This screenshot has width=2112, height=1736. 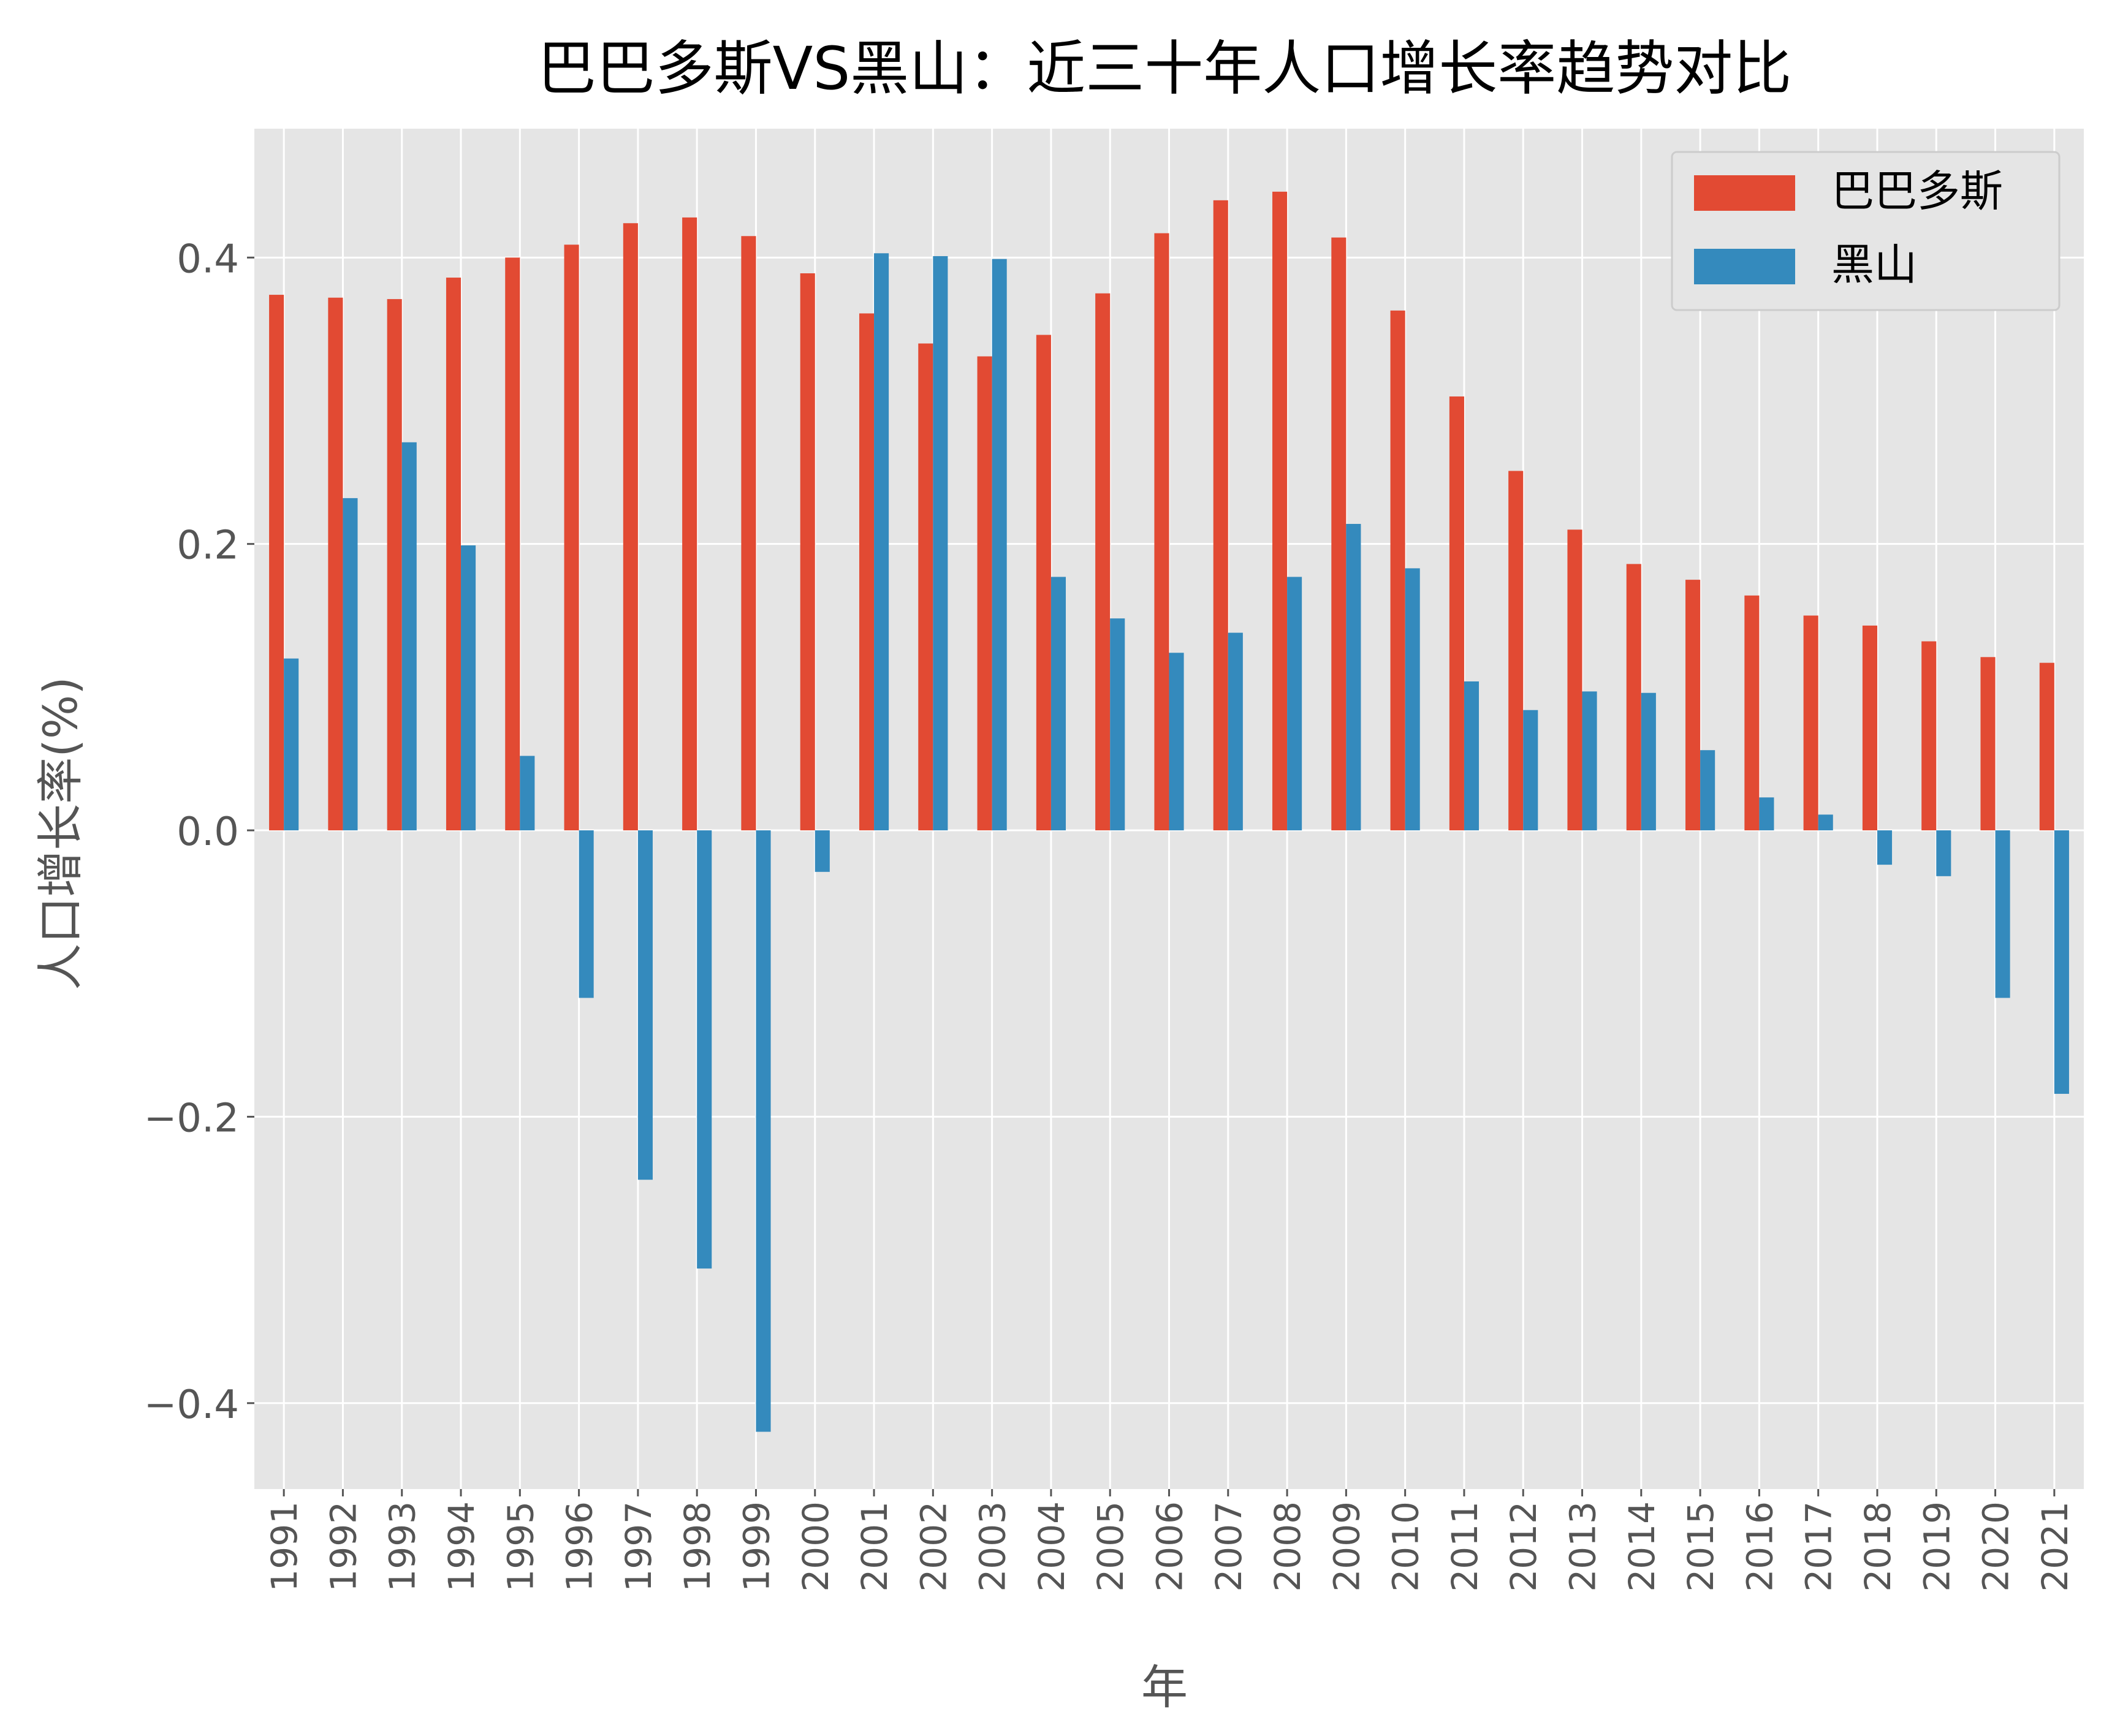 I want to click on y-tick-label: −0.2, so click(x=191, y=1118).